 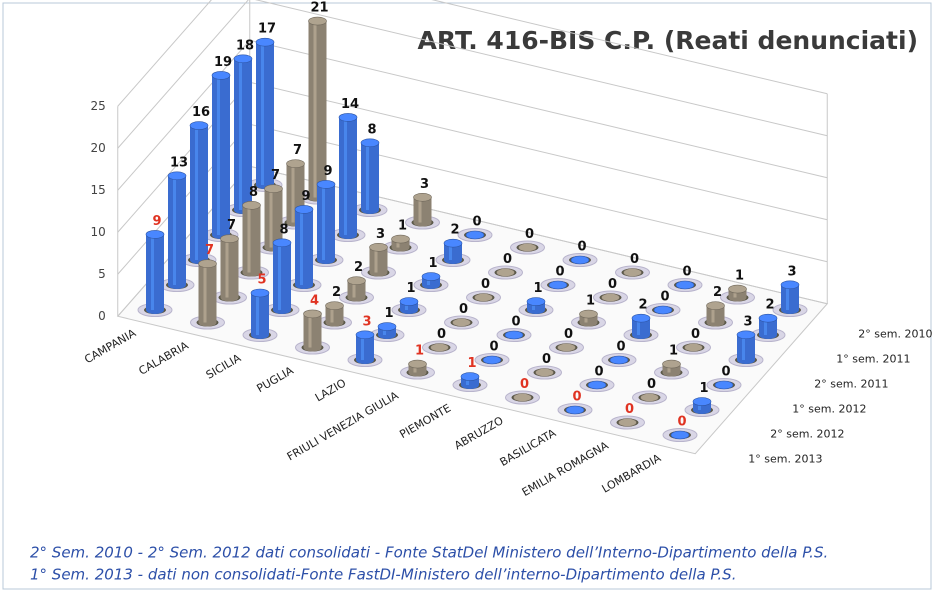 What do you see at coordinates (314, 300) in the screenshot?
I see `value-label: 4` at bounding box center [314, 300].